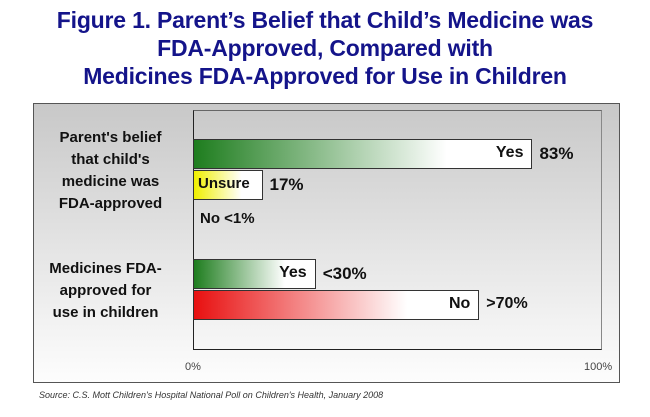 The height and width of the screenshot is (417, 650). I want to click on category-label-line: Medicines FDA-, so click(105, 268).